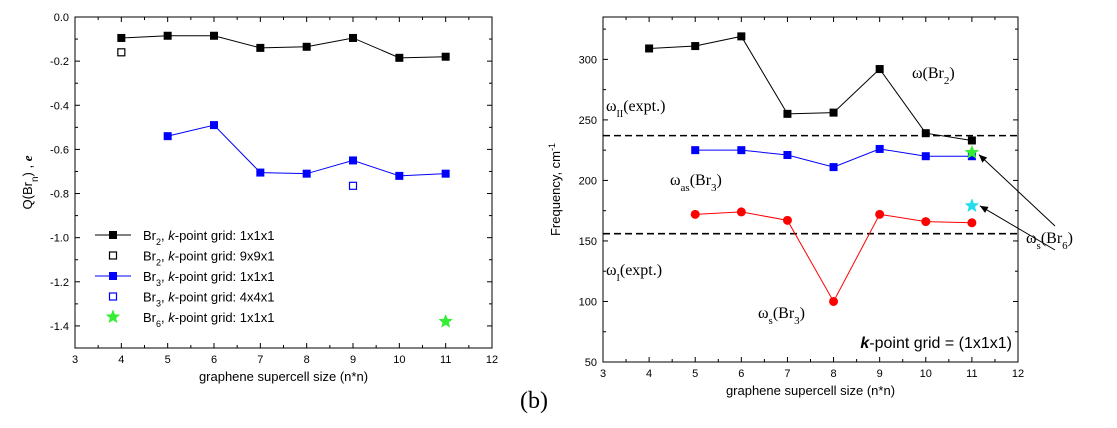 The height and width of the screenshot is (428, 1117). I want to click on y-tick-label: -0.6, so click(59, 150).